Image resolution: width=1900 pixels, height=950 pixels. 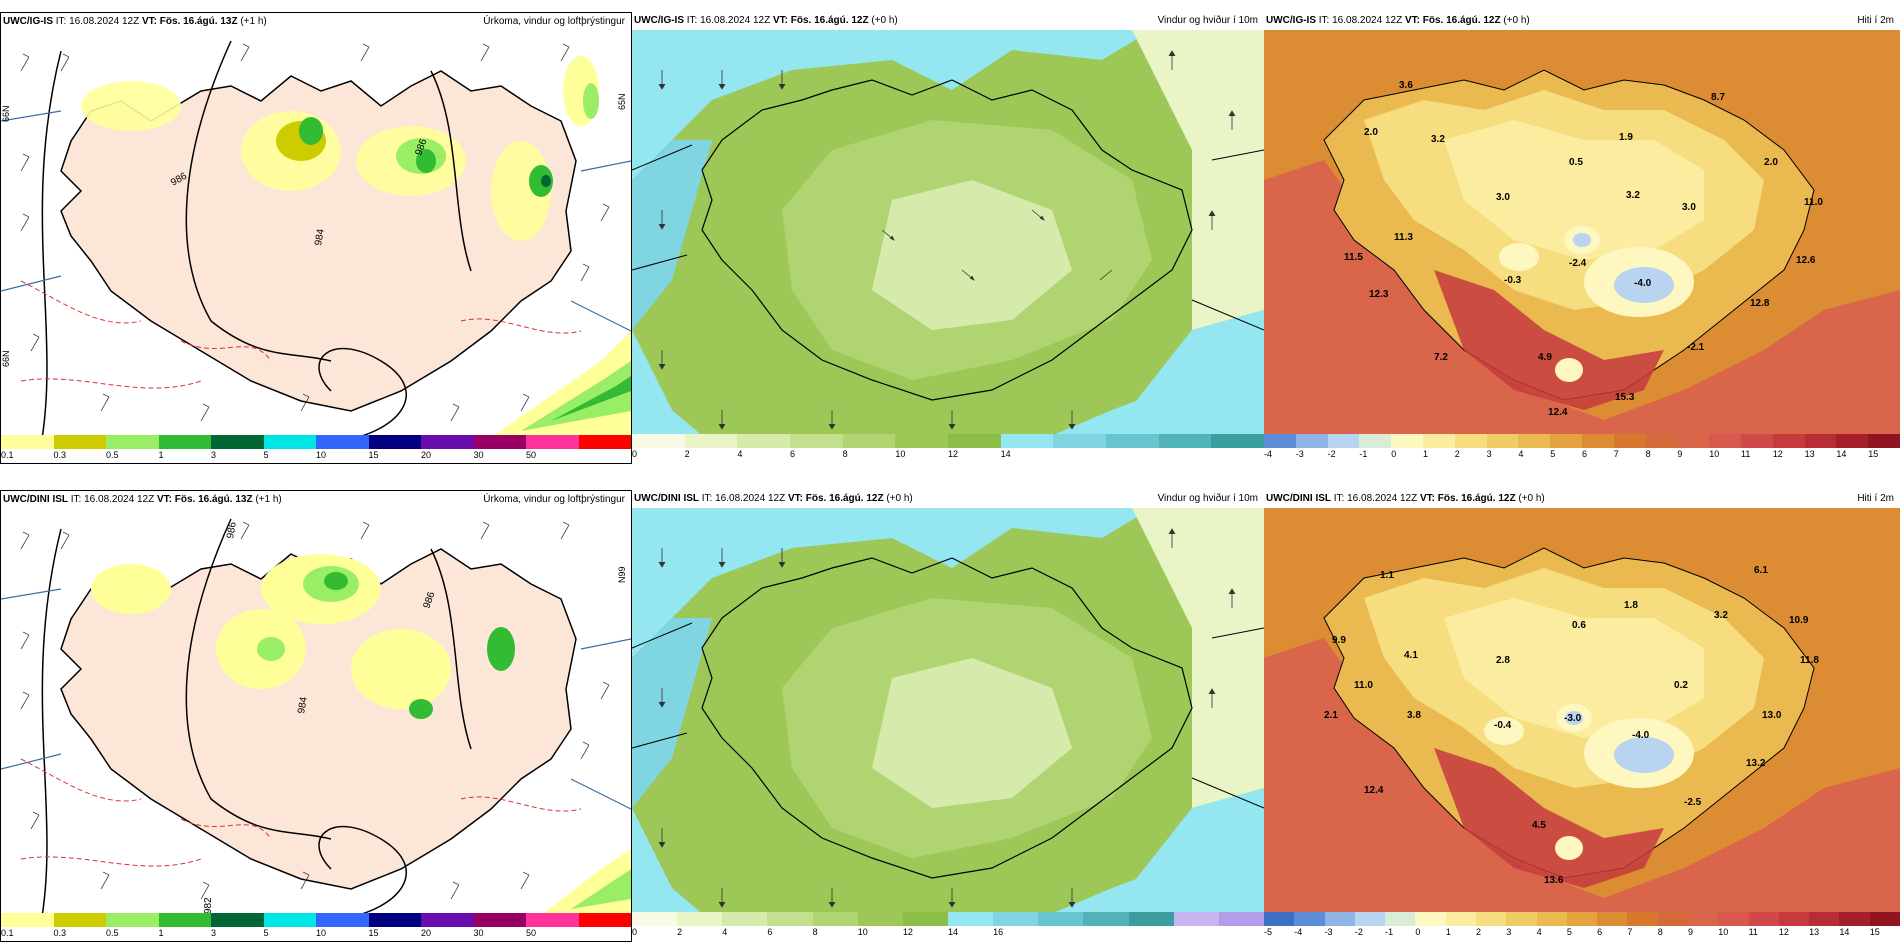 I want to click on colorbar-tick-label: 30, so click(x=478, y=455).